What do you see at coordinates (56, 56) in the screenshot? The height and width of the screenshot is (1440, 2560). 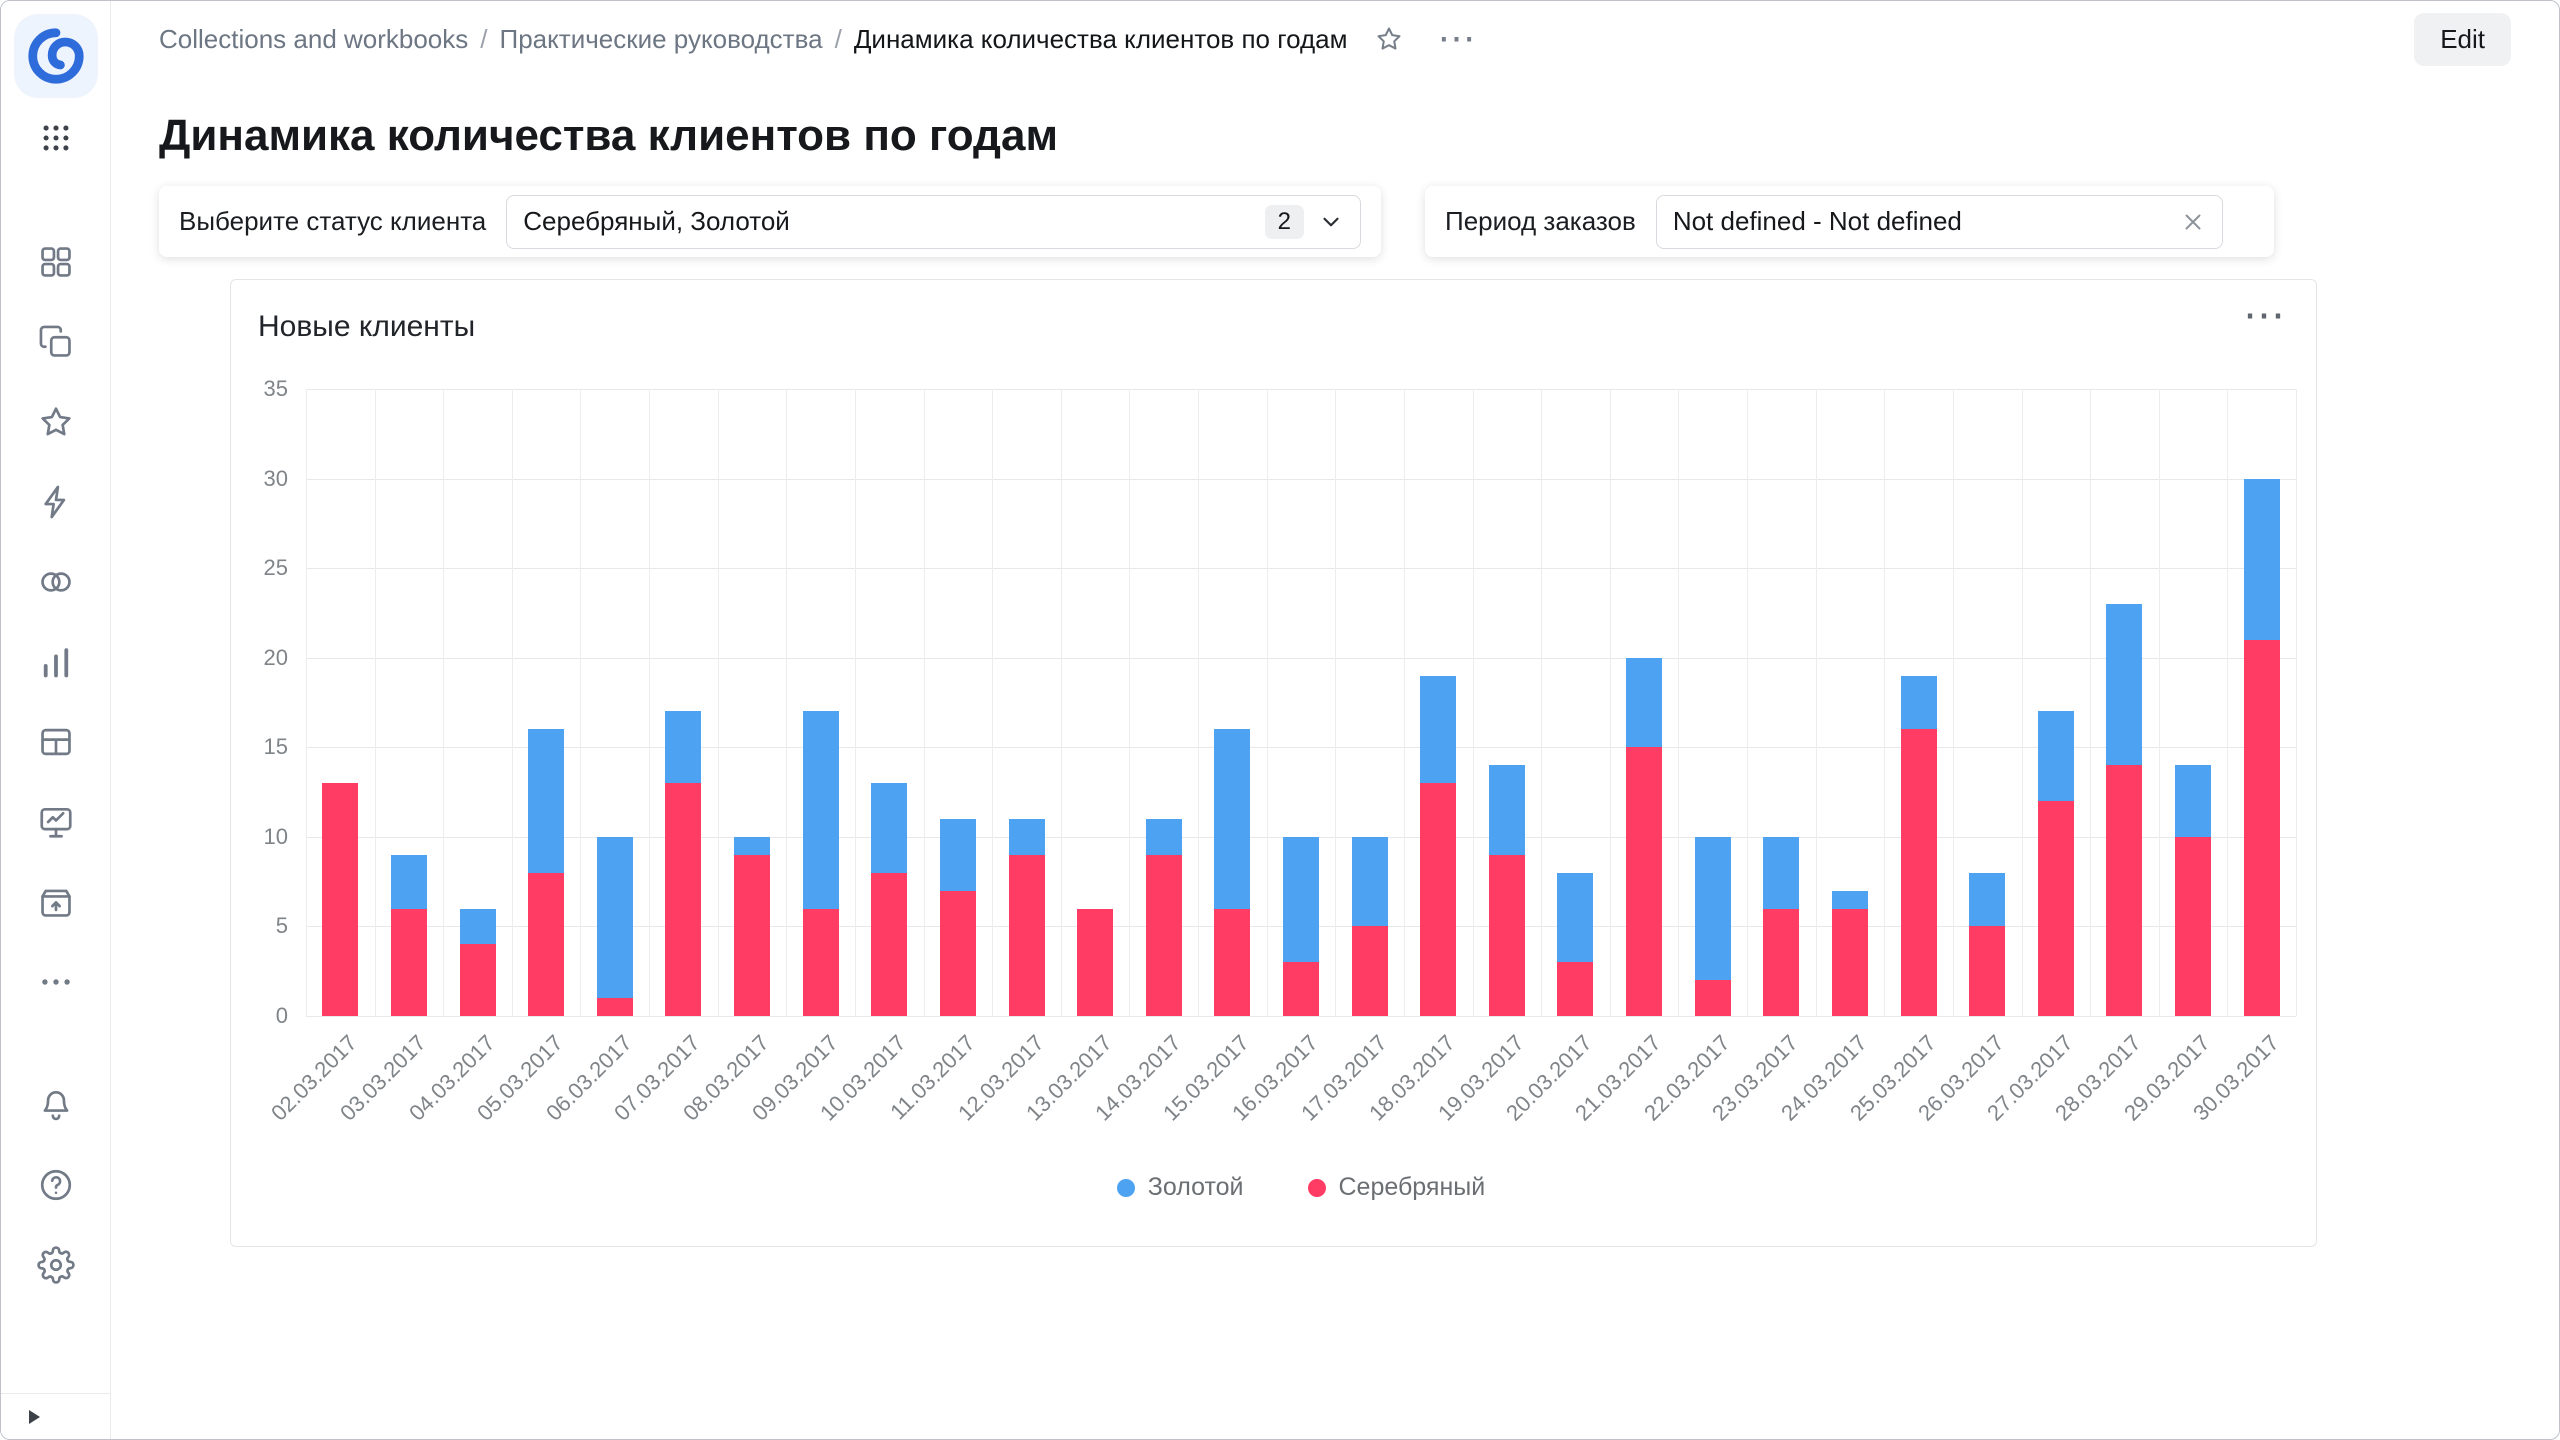 I see `datalens-logo-icon` at bounding box center [56, 56].